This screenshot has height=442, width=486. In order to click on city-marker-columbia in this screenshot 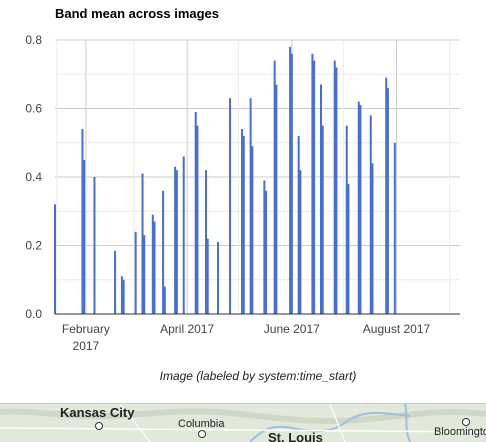, I will do `click(202, 434)`.